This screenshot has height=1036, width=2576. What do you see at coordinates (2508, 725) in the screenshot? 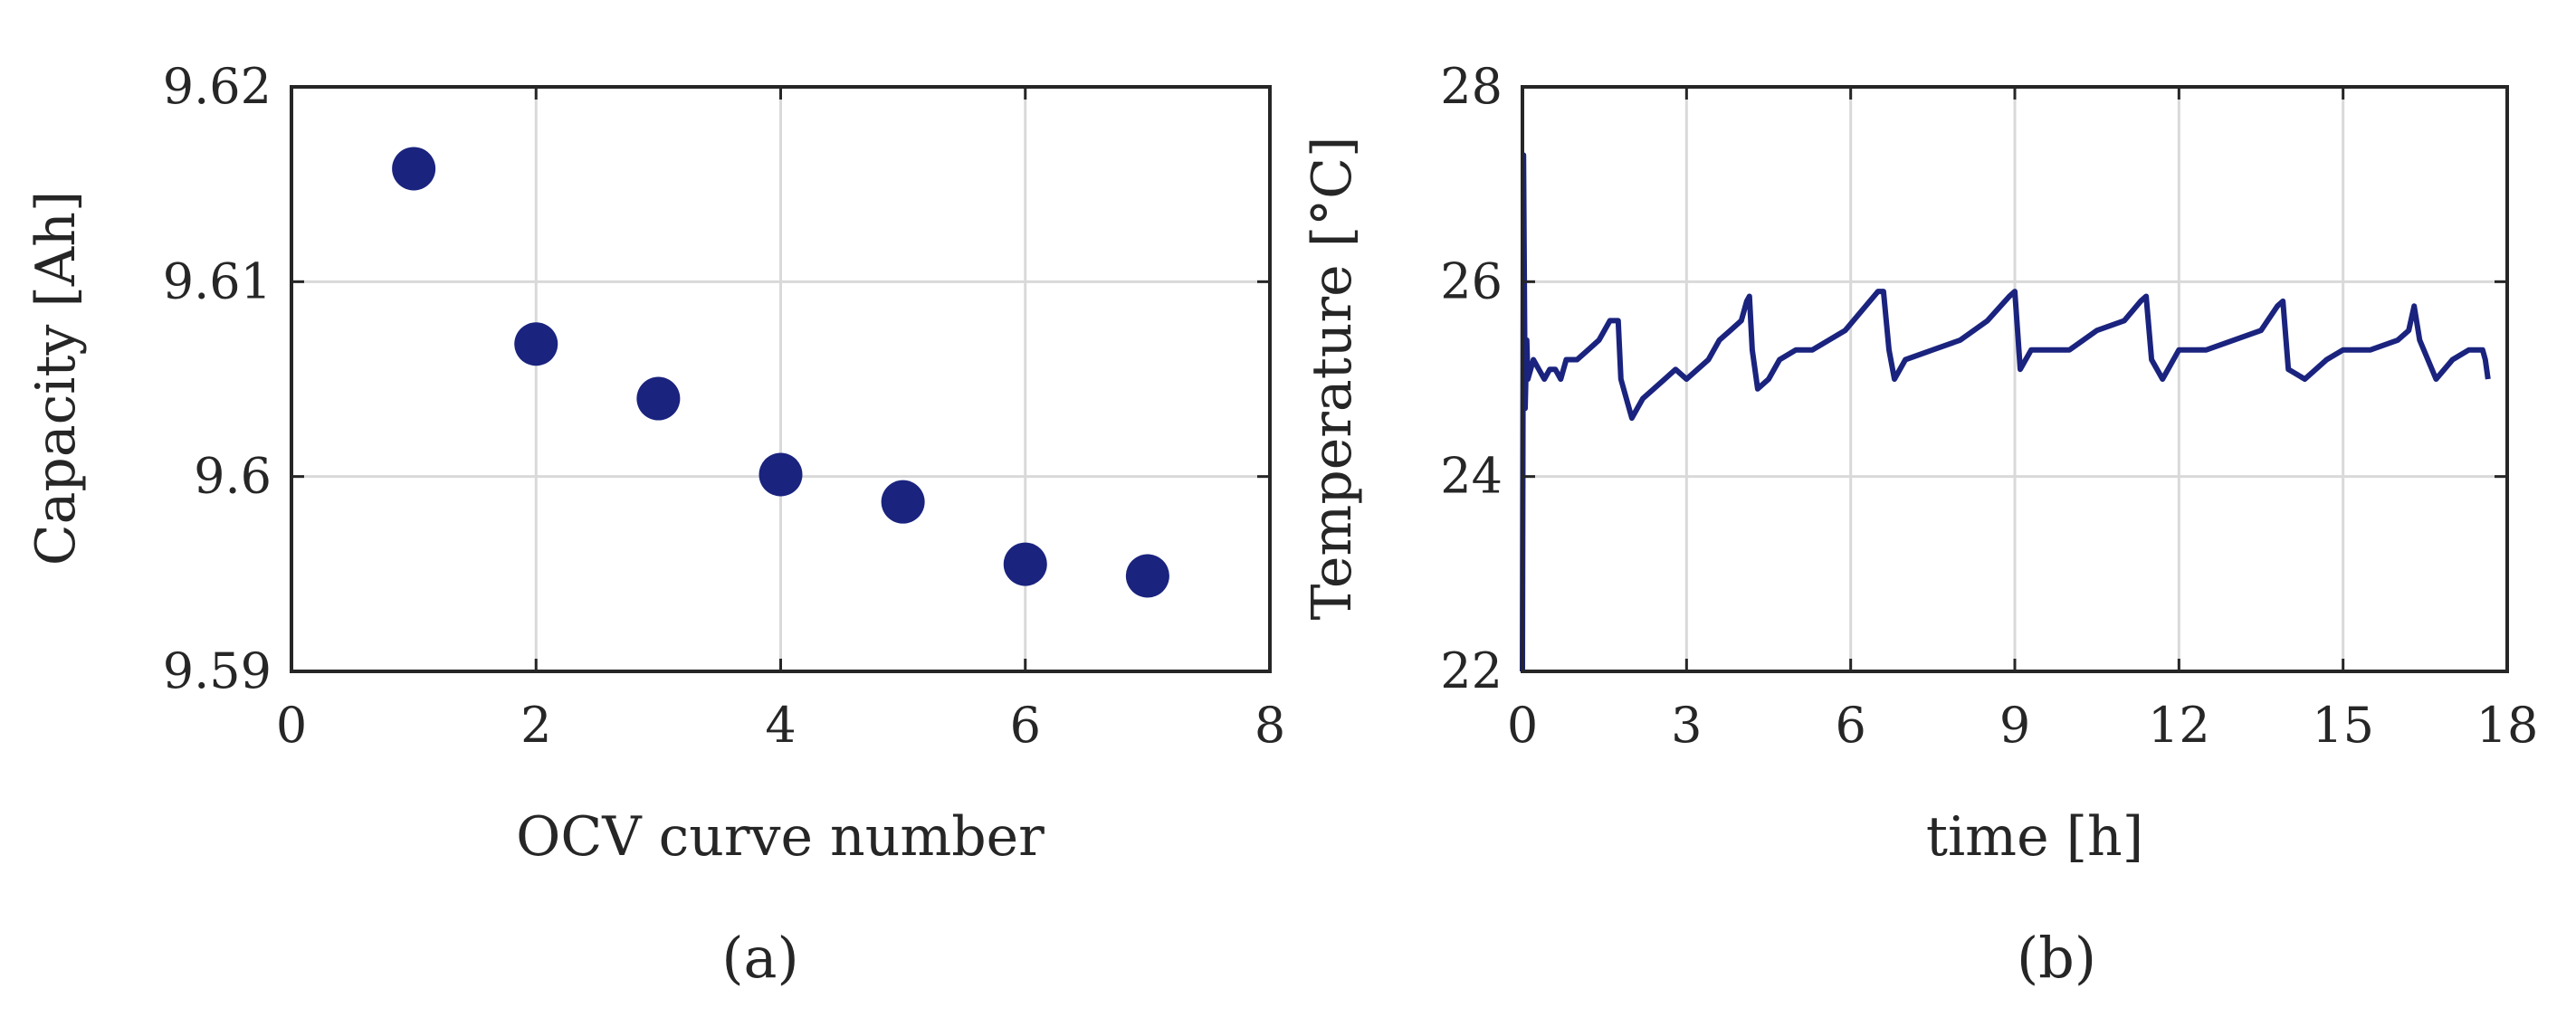
I see `panel-b-x-tick-label: 18` at bounding box center [2508, 725].